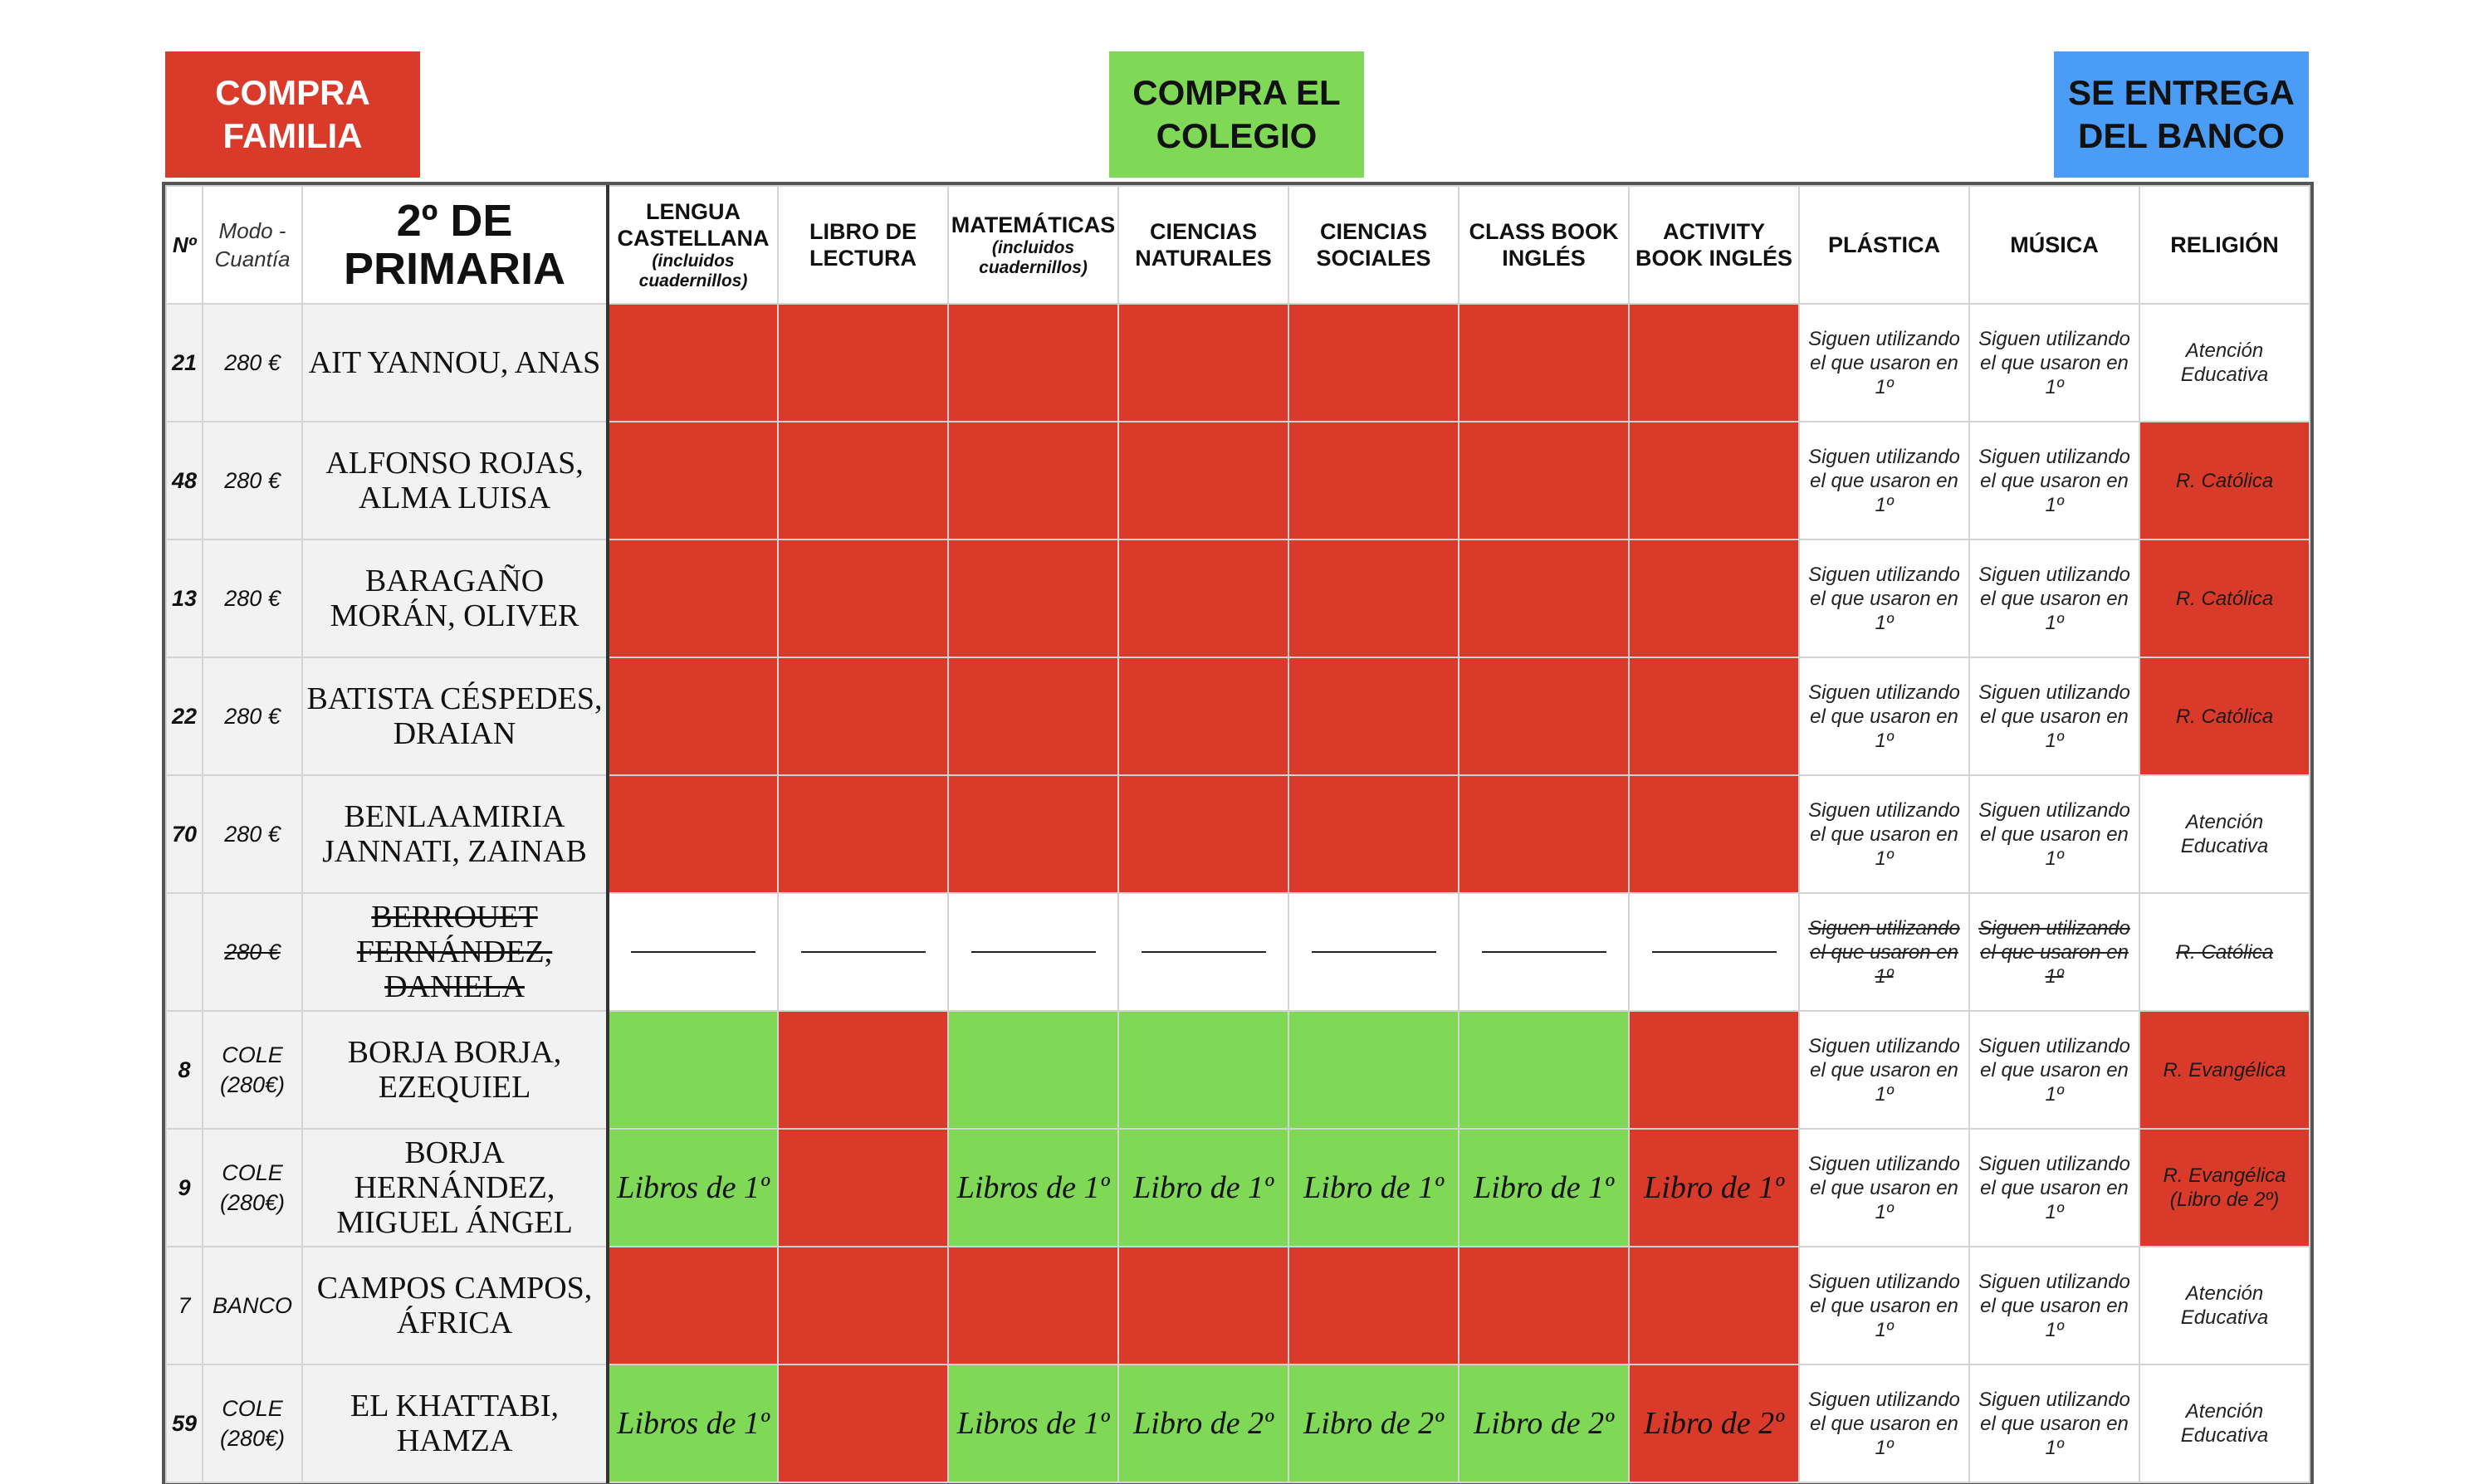 This screenshot has height=1484, width=2474. Describe the element at coordinates (184, 480) in the screenshot. I see `row-number: 48` at that location.